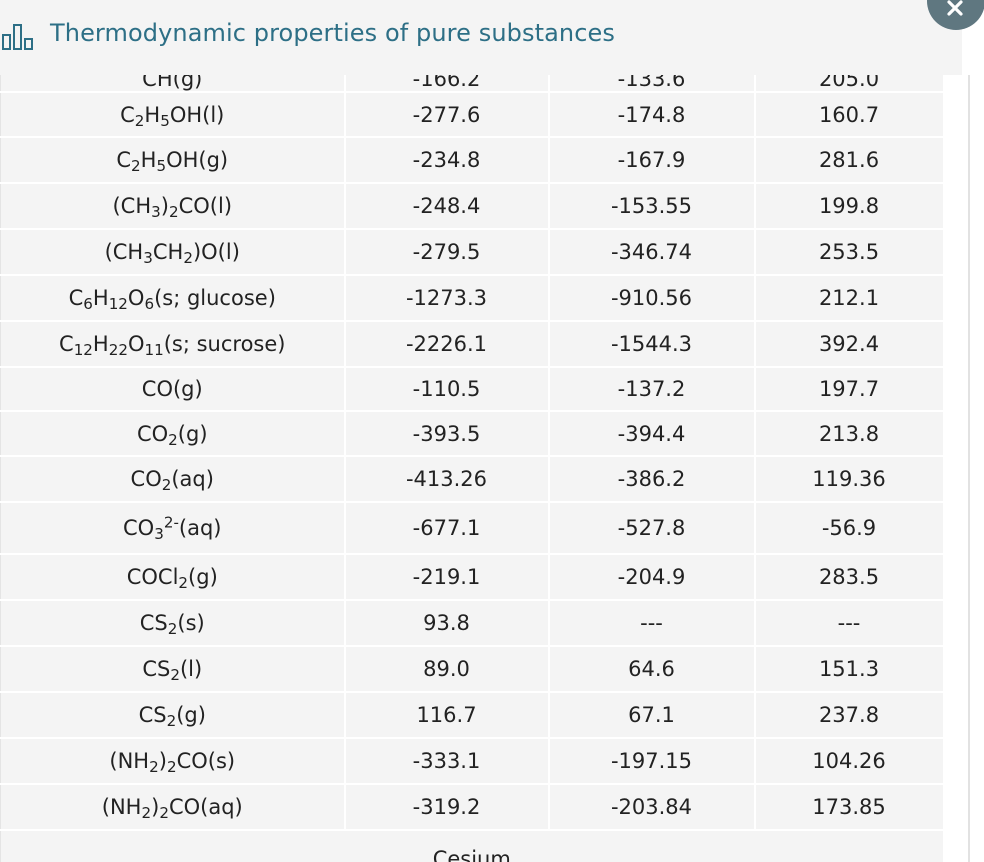 This screenshot has width=984, height=862. What do you see at coordinates (651, 623) in the screenshot?
I see `cell-dgf: ---` at bounding box center [651, 623].